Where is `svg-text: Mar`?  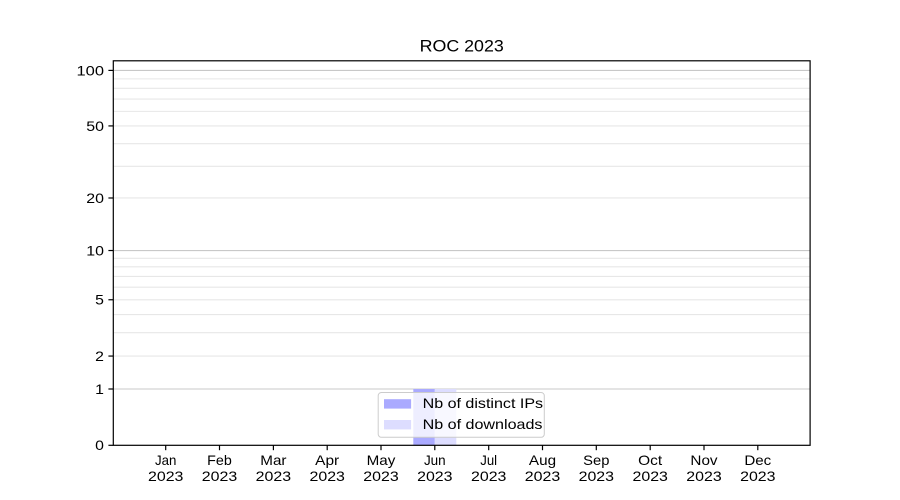 svg-text: Mar is located at coordinates (273, 460).